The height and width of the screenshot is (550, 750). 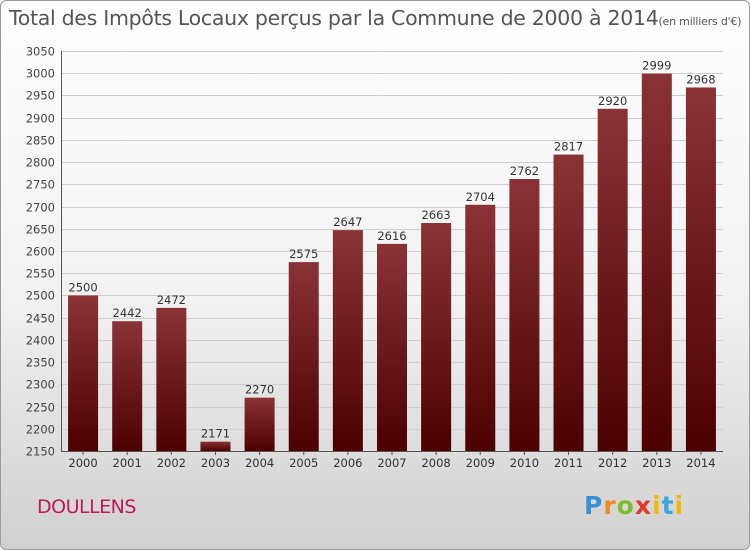 I want to click on bar-2006, so click(x=347, y=340).